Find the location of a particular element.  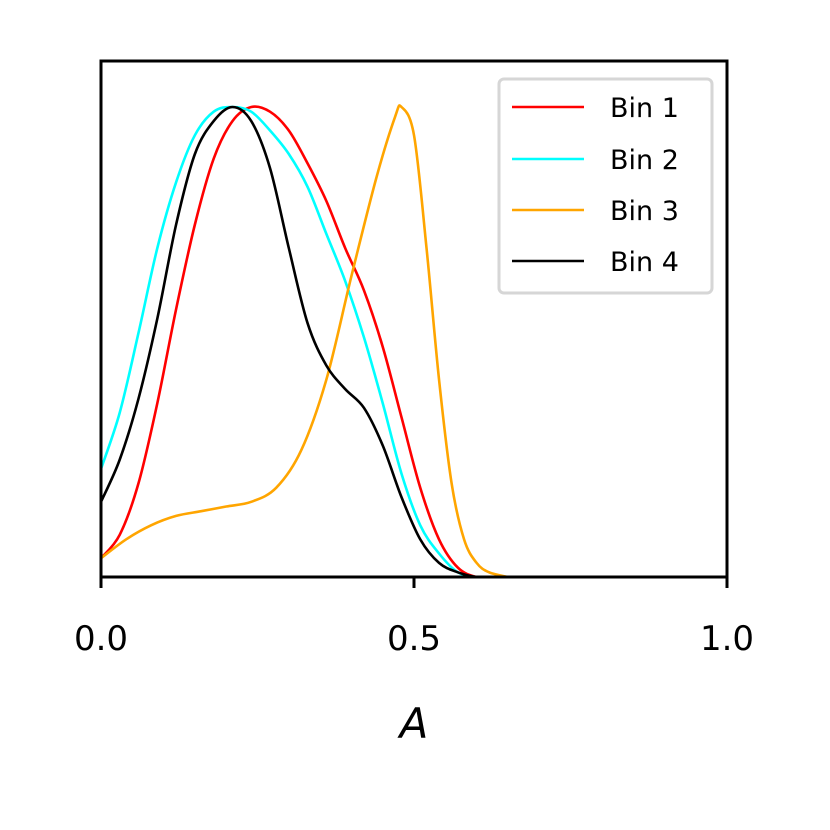

x-axis-label: A is located at coordinates (413, 723).